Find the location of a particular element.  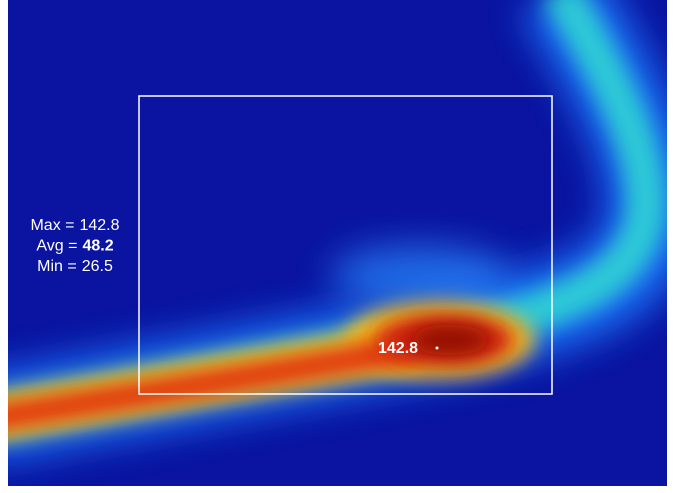

stat-line: Max = 142.8 is located at coordinates (74, 225).